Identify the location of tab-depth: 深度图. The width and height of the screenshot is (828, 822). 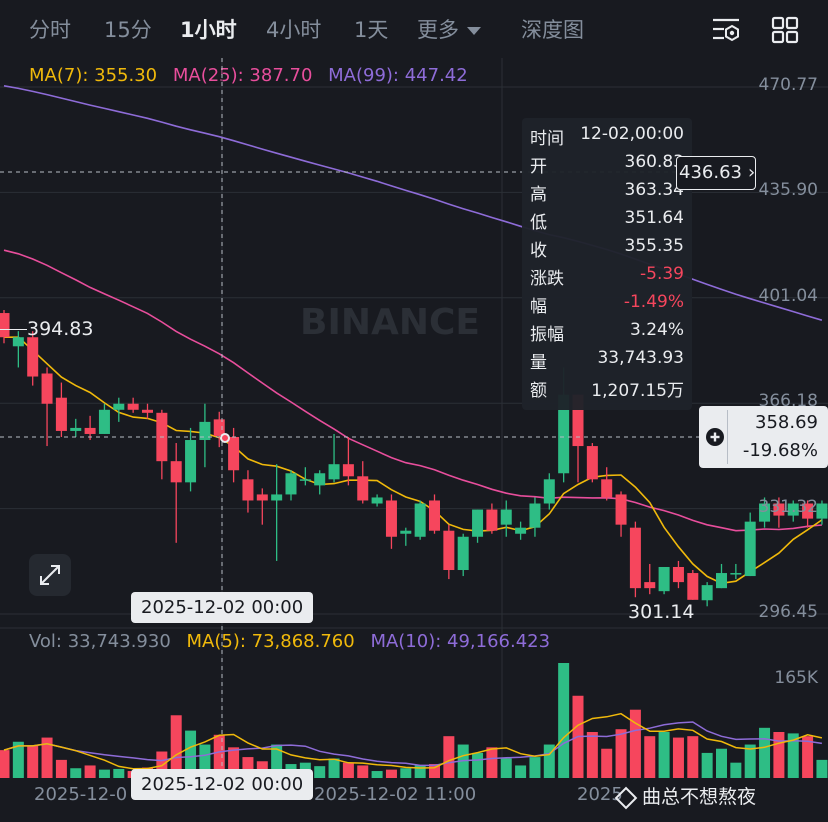
(552, 30).